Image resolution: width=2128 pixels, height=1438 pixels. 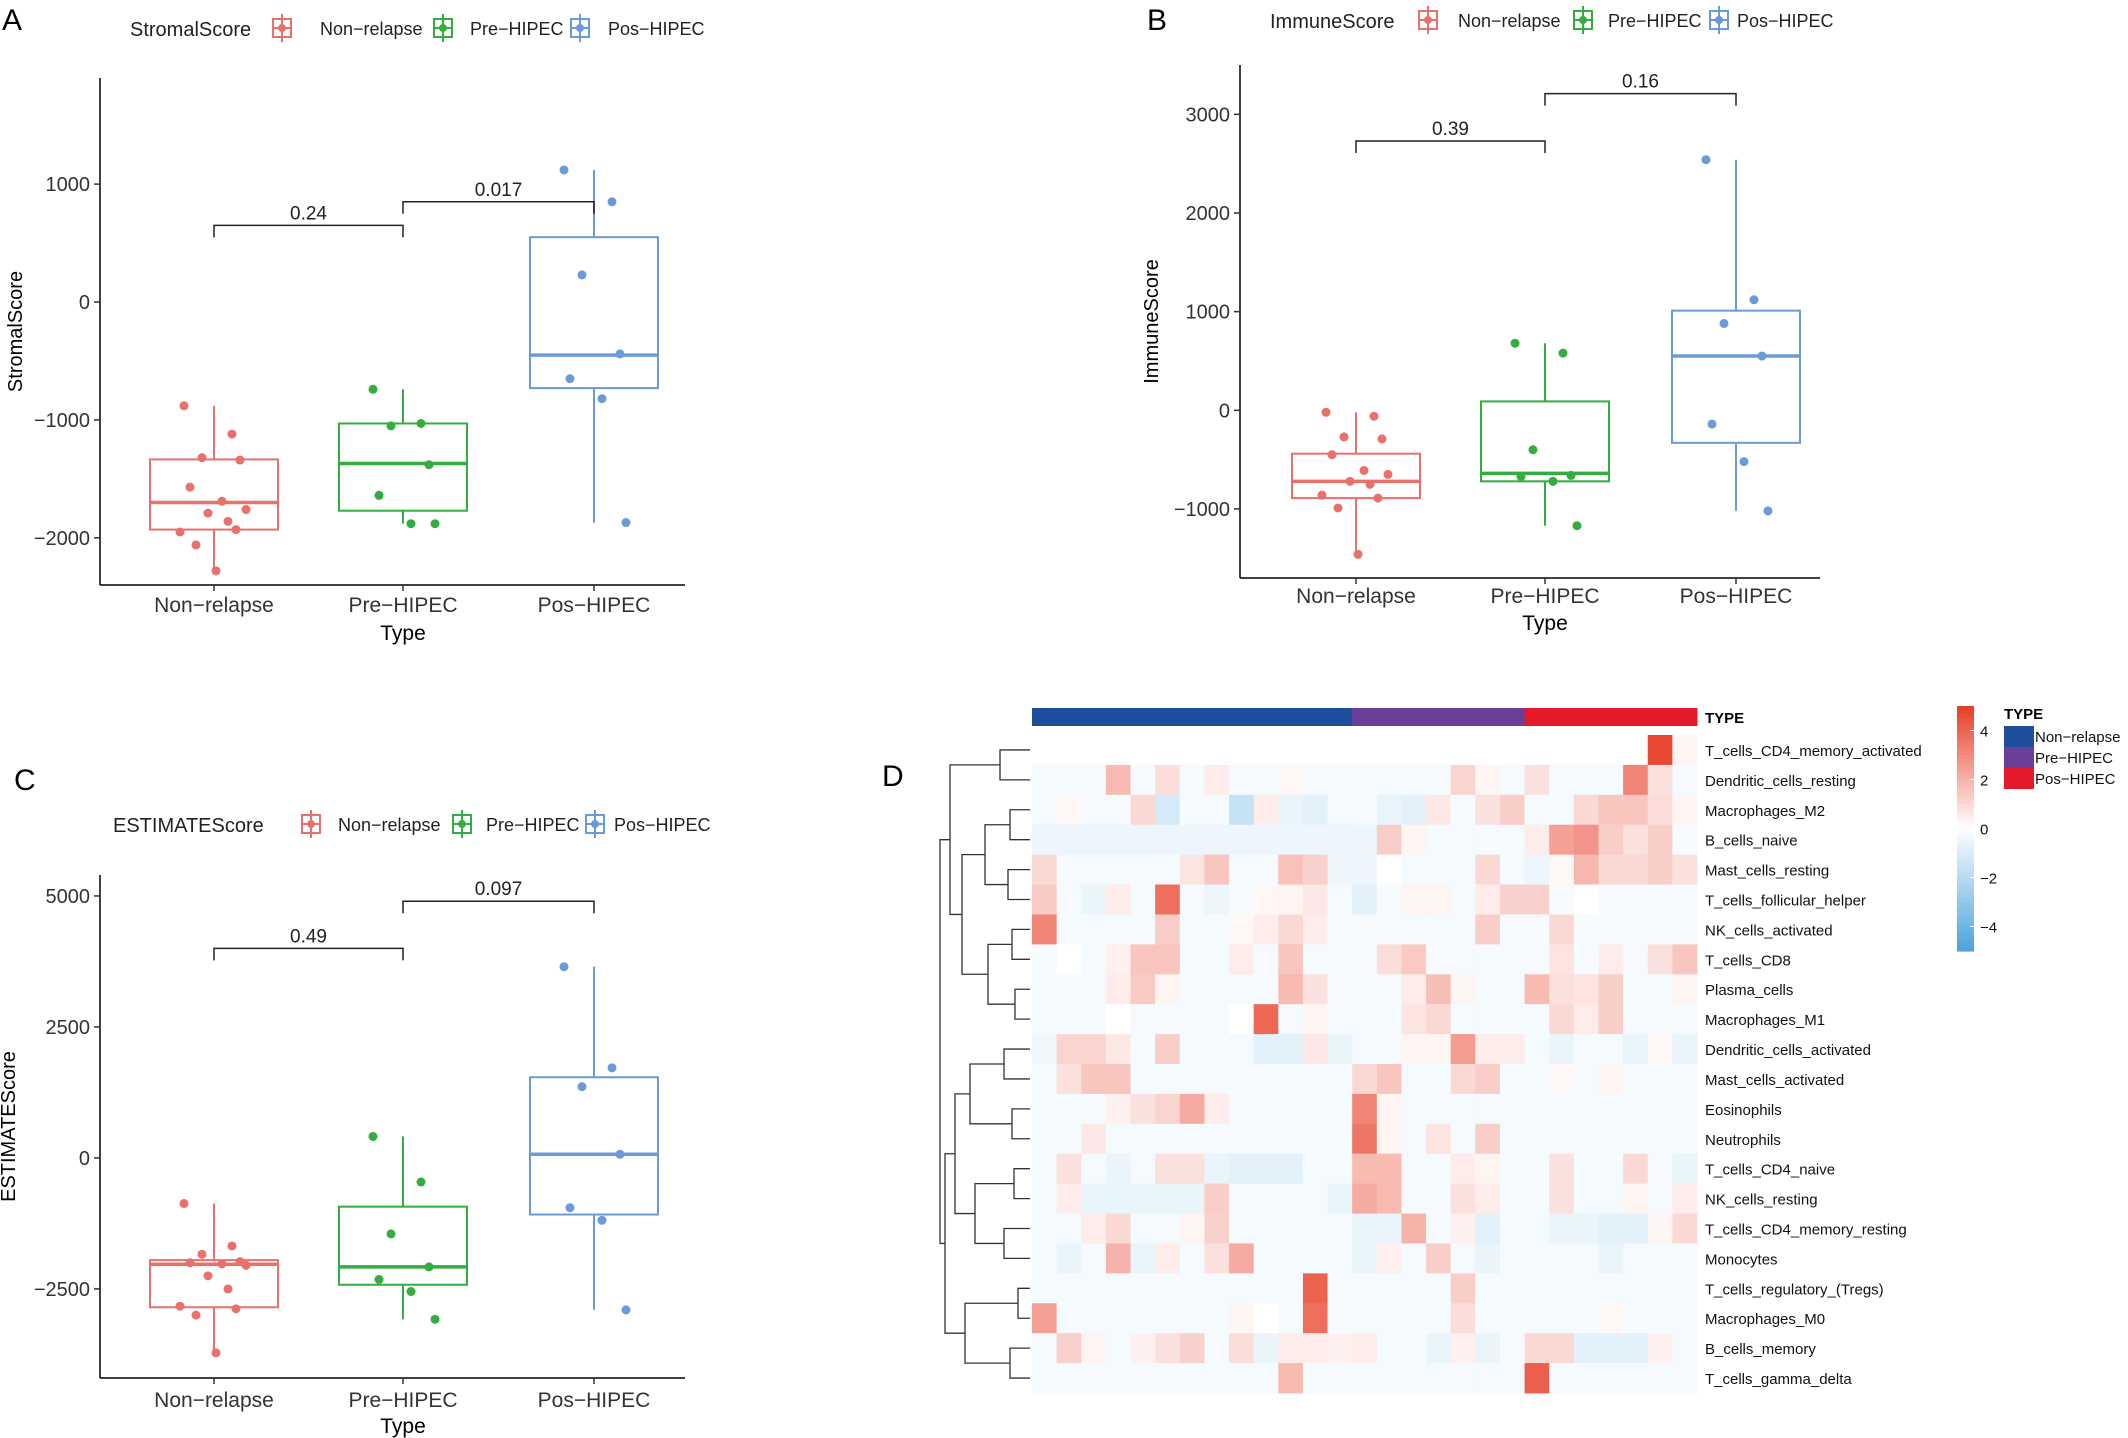 What do you see at coordinates (594, 313) in the screenshot?
I see `box` at bounding box center [594, 313].